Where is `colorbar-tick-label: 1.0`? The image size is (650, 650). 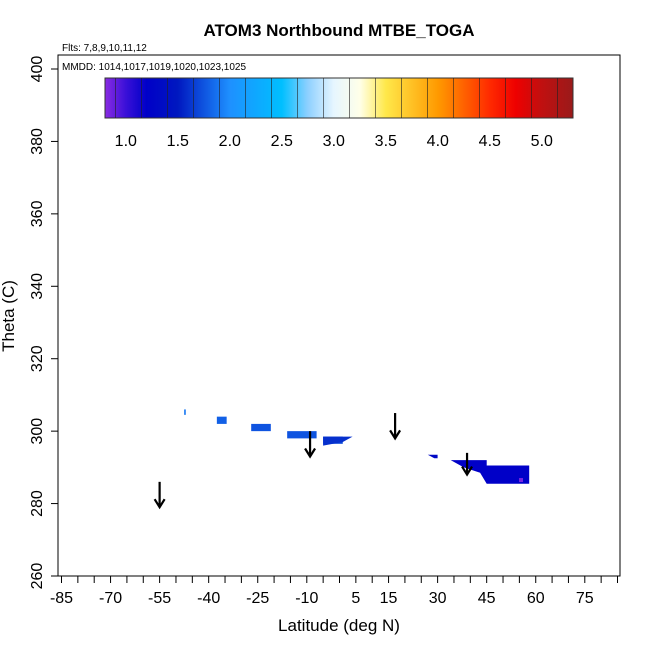 colorbar-tick-label: 1.0 is located at coordinates (126, 141).